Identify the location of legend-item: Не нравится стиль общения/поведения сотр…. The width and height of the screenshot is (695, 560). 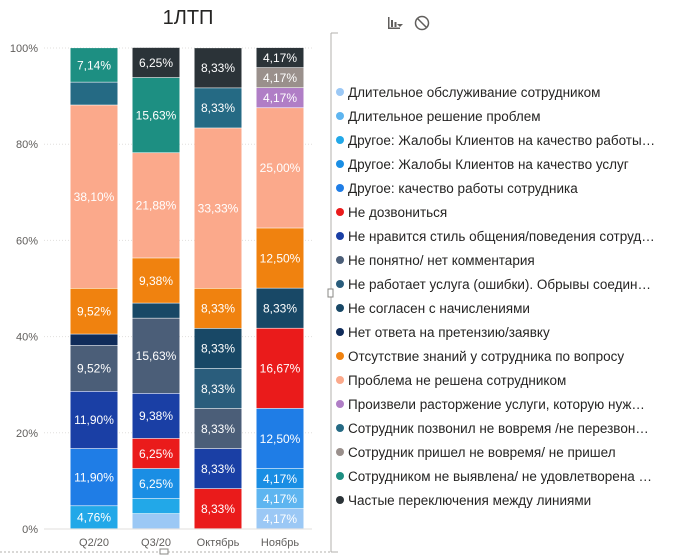
(495, 236).